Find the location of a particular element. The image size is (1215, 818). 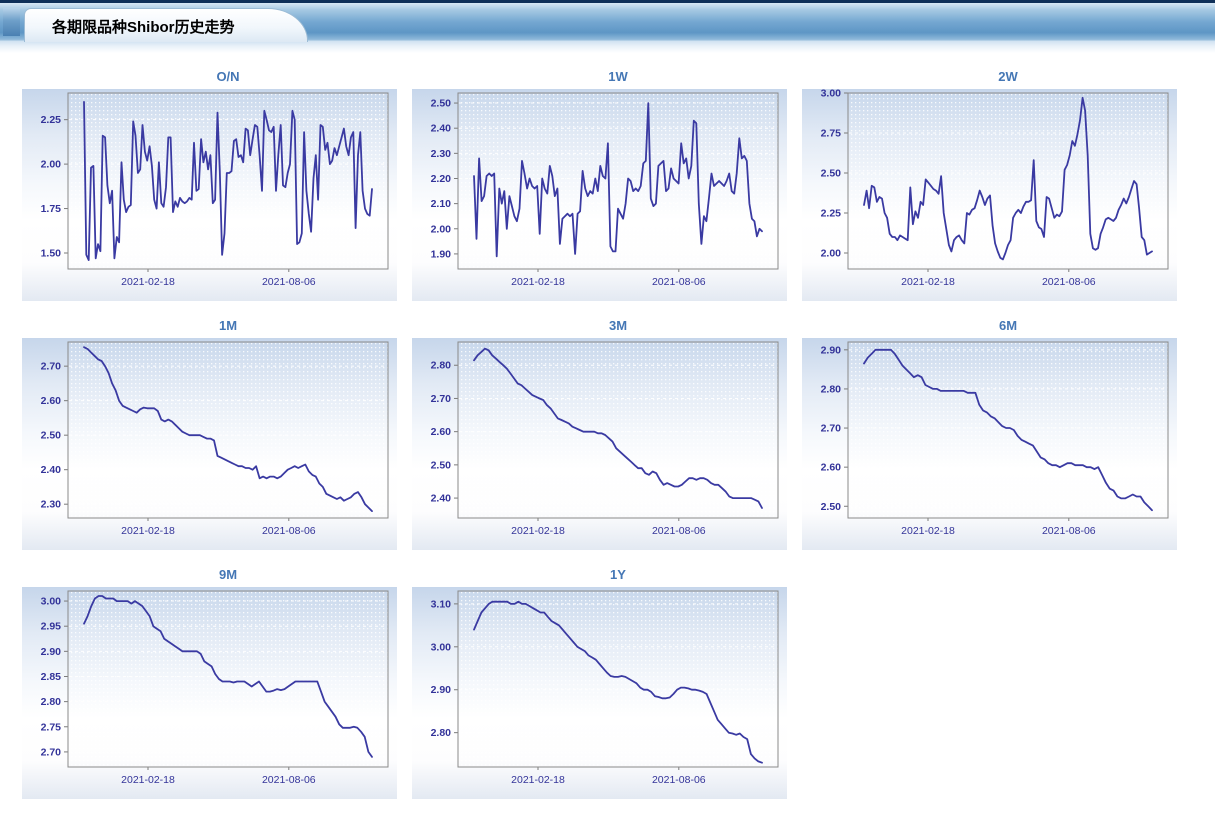

chart-section-1Y: 1Y 3.10 3.00 2.90 2.80 2021-02-18 2021-08-06 is located at coordinates (599, 683).